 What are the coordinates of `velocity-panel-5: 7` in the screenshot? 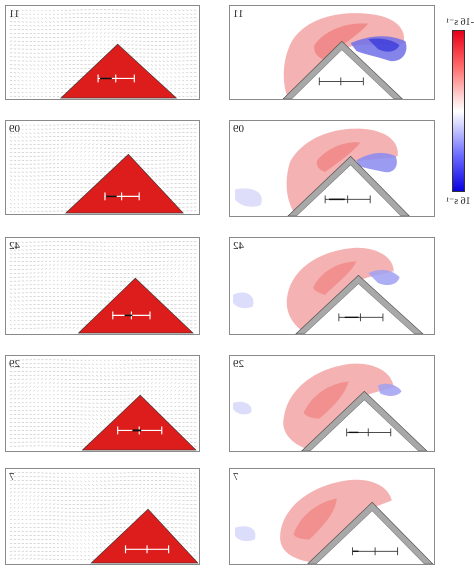 It's located at (102, 516).